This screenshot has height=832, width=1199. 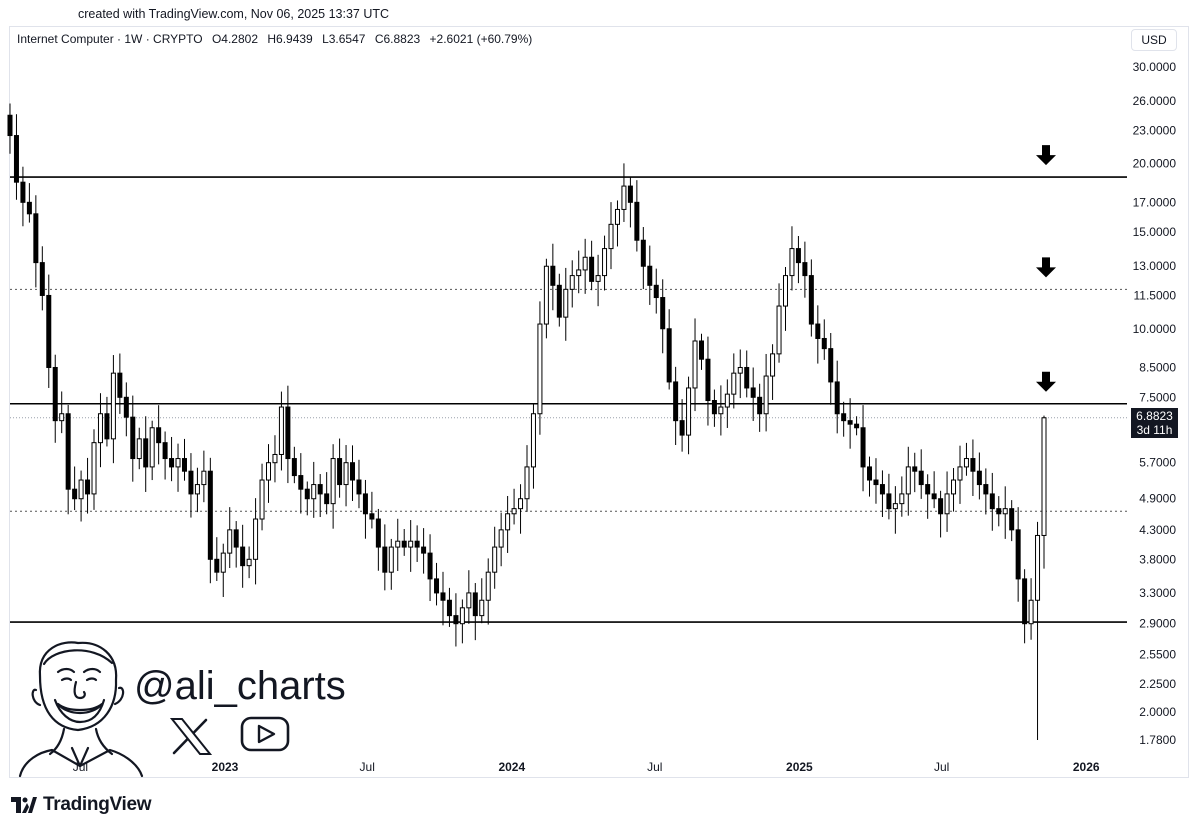 What do you see at coordinates (240, 686) in the screenshot?
I see `author-handle: @ali_charts` at bounding box center [240, 686].